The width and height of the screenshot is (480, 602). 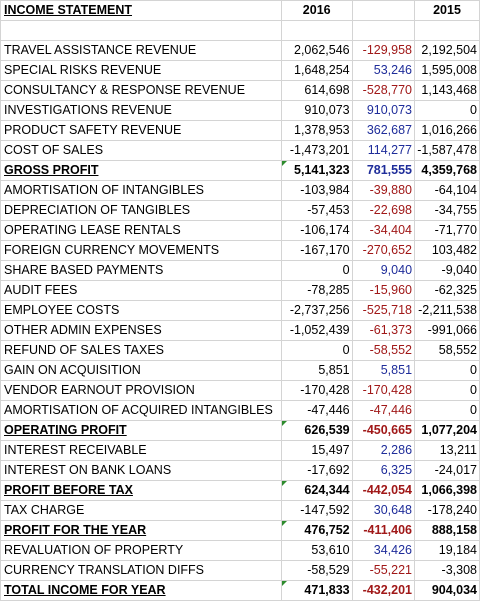 What do you see at coordinates (141, 490) in the screenshot?
I see `line-item-label-cell: PROFIT BEFORE TAX` at bounding box center [141, 490].